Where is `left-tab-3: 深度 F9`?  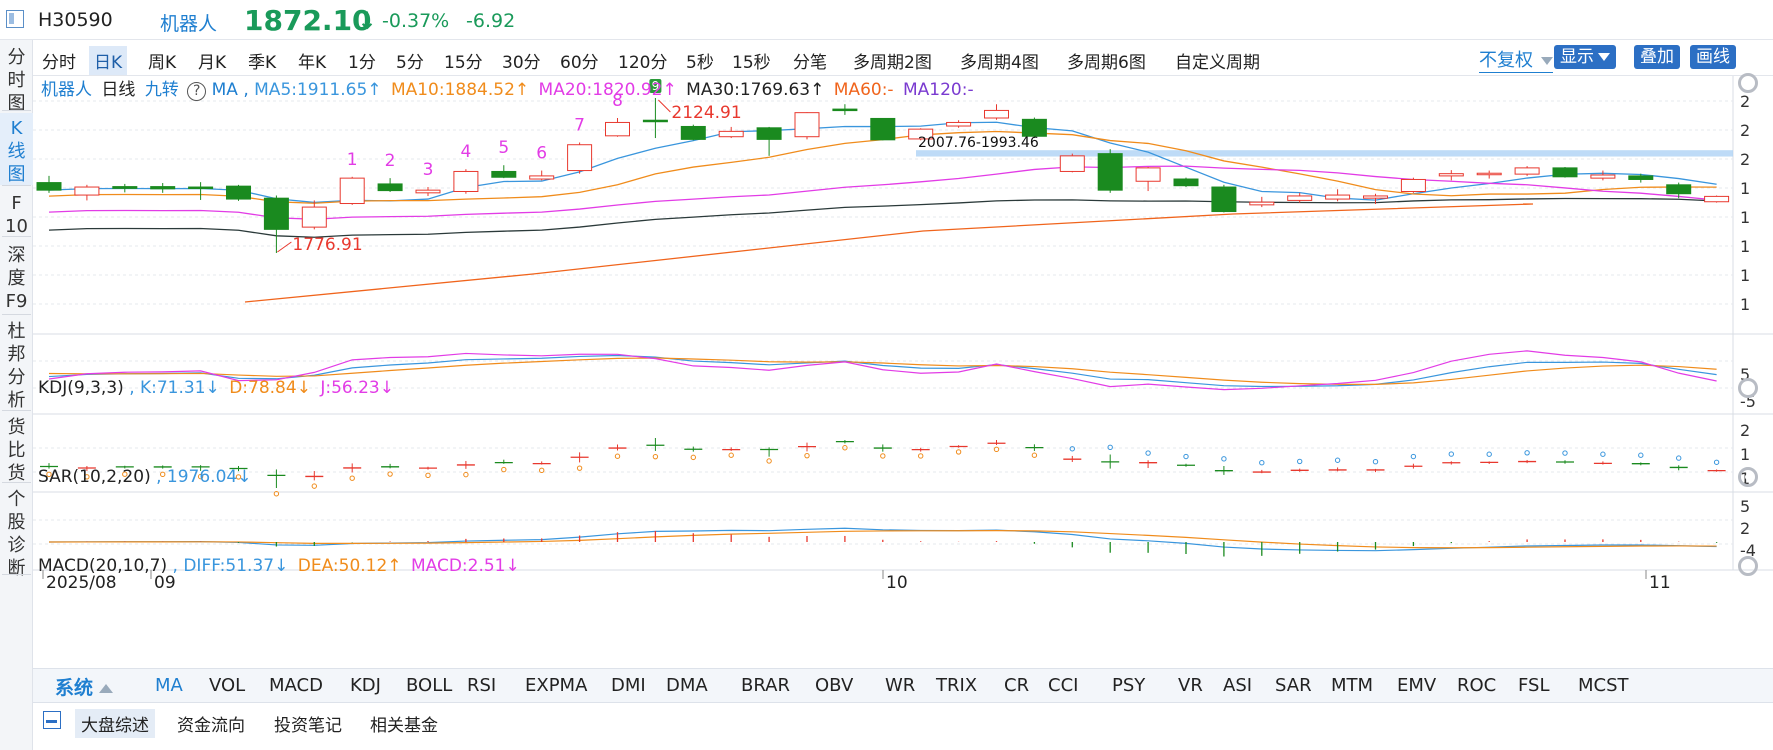 left-tab-3: 深度 F9 is located at coordinates (16, 278).